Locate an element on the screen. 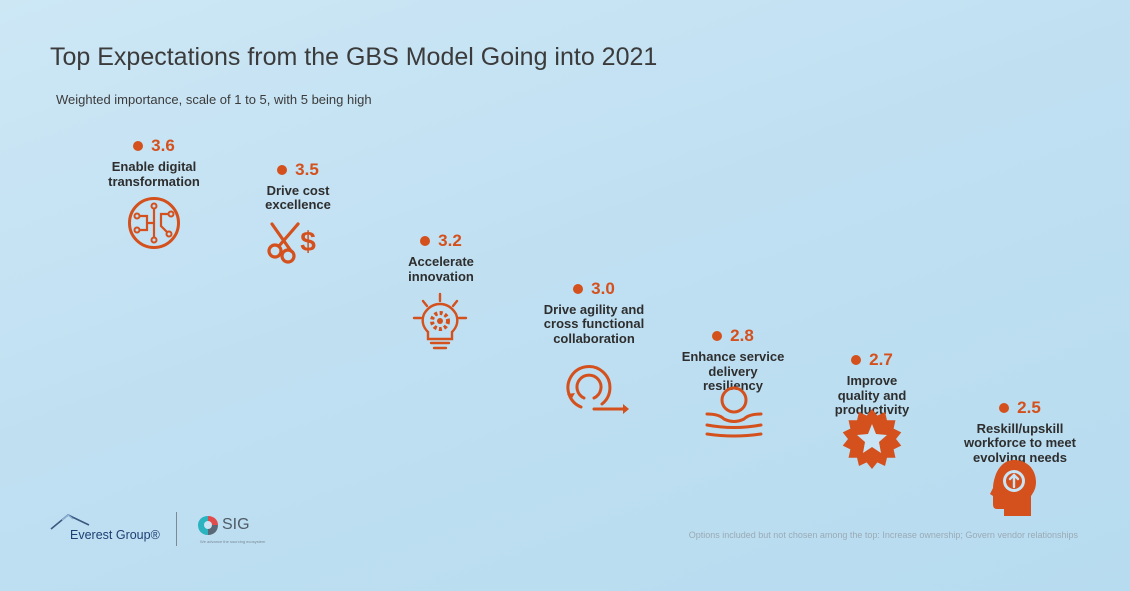 The image size is (1130, 591). value-row: 2.5 is located at coordinates (1020, 408).